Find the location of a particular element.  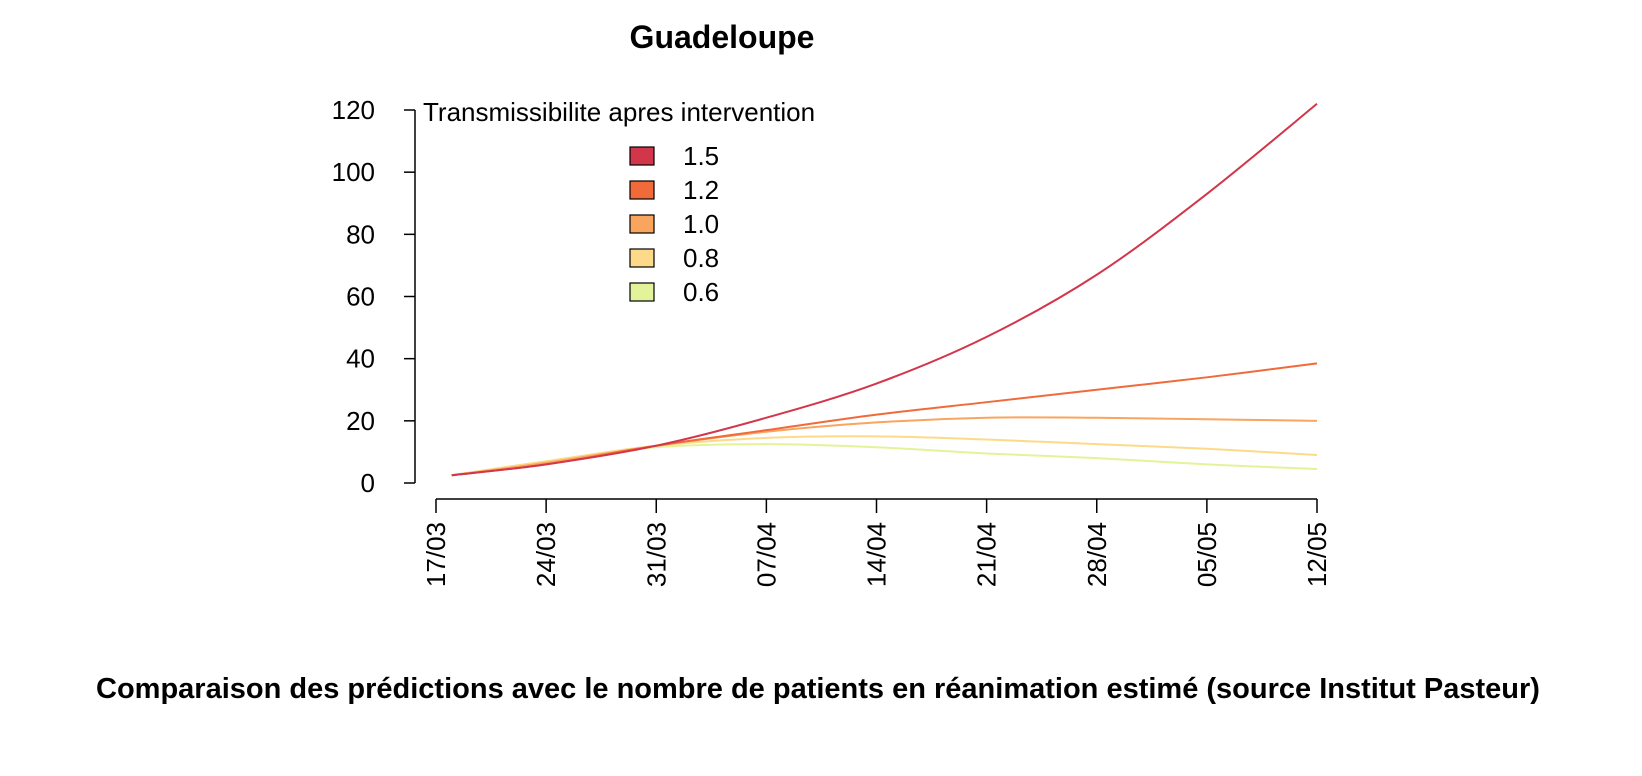

x-tick-label: 24/03 is located at coordinates (546, 554).